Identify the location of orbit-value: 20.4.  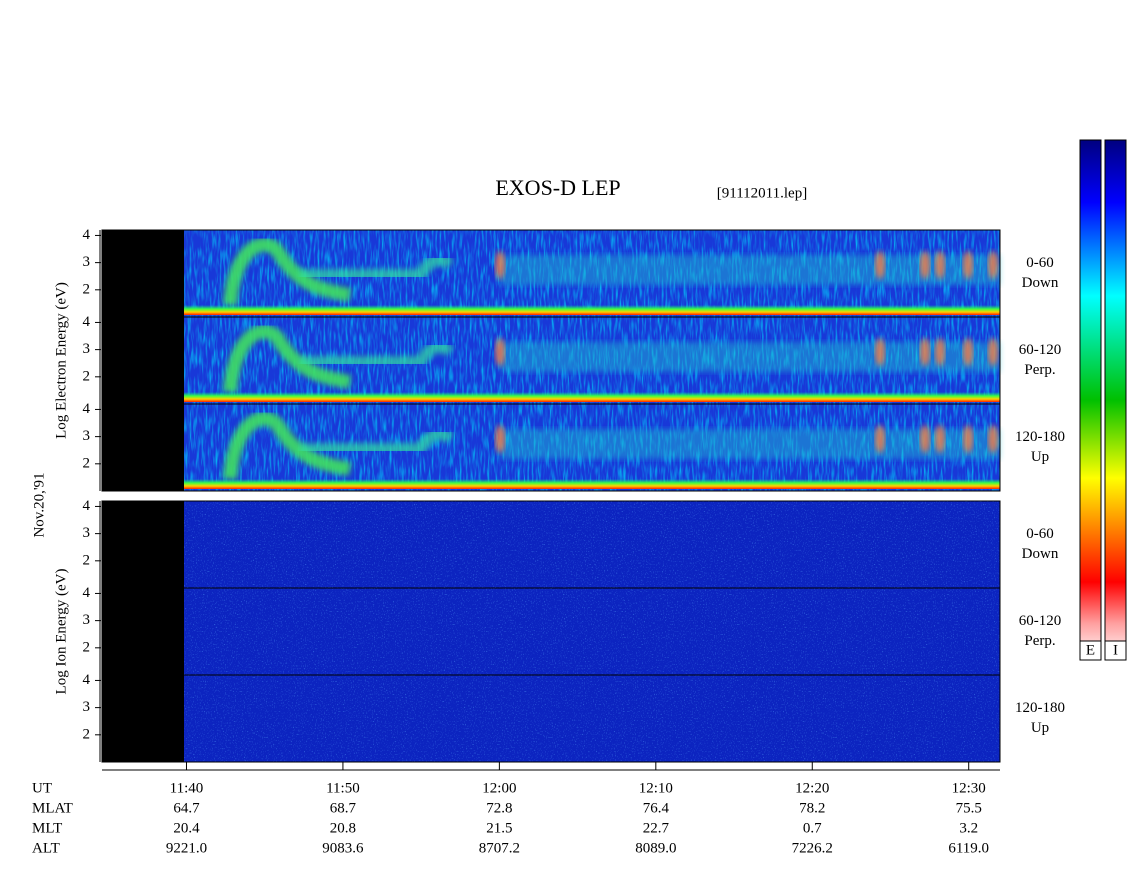
(186, 828).